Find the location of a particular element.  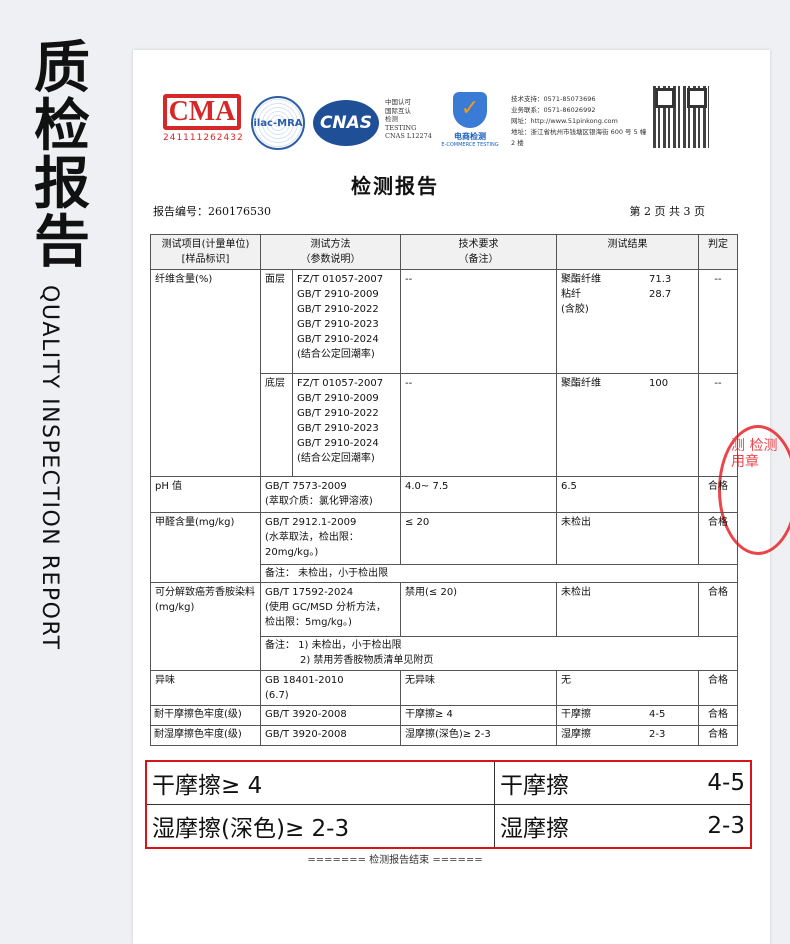

side-subtitle: QUALITY INSPECTION REPORT is located at coordinates (49, 468).